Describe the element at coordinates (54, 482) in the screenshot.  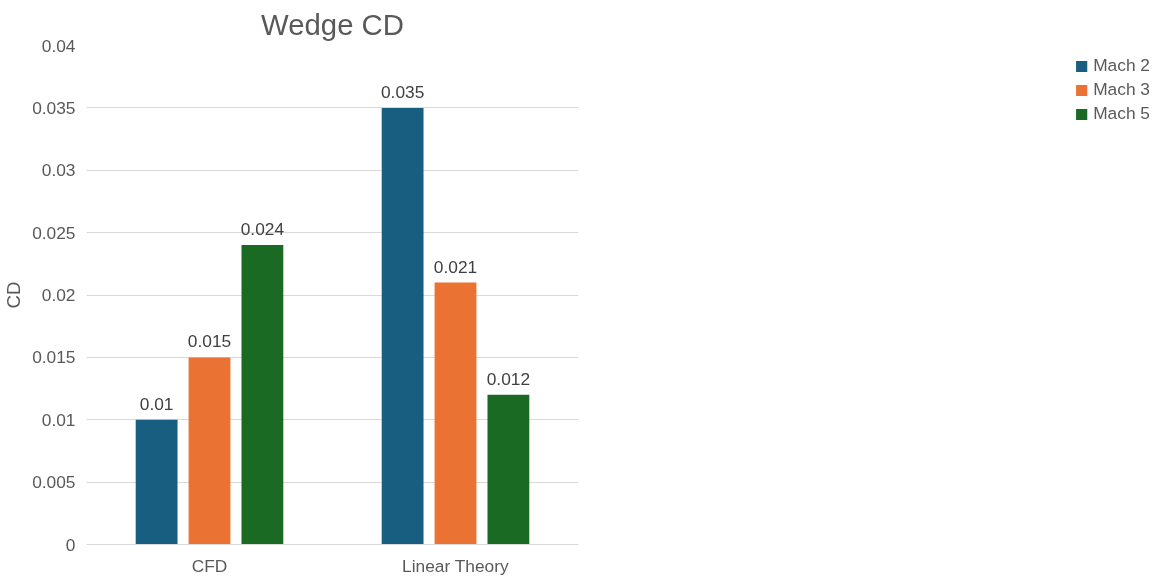
I see `y-tick-label: 0.005` at that location.